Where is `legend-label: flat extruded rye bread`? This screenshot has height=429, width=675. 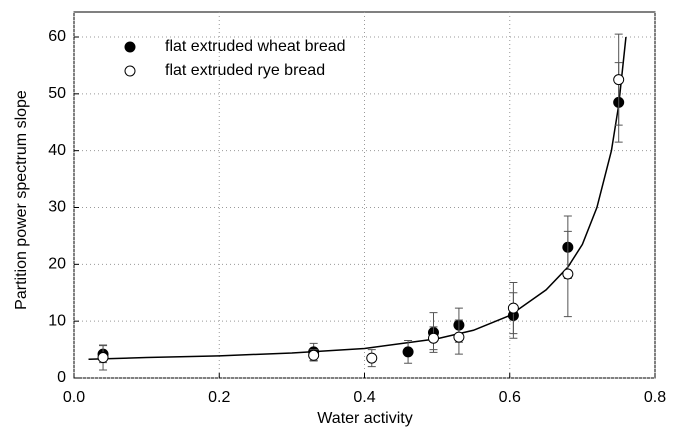 legend-label: flat extruded rye bread is located at coordinates (245, 70).